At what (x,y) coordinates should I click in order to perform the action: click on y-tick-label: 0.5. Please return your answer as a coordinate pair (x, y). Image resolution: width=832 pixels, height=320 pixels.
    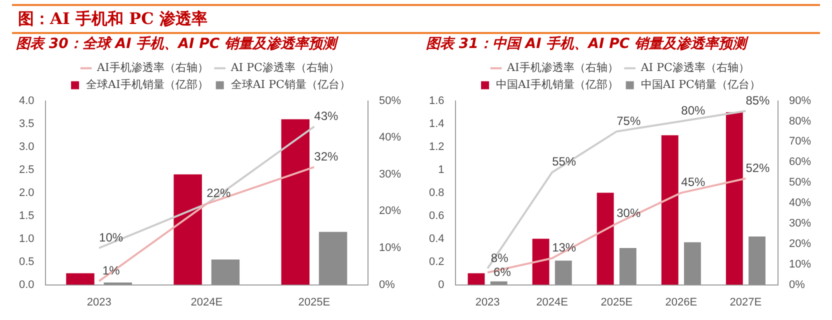
    Looking at the image, I should click on (26, 262).